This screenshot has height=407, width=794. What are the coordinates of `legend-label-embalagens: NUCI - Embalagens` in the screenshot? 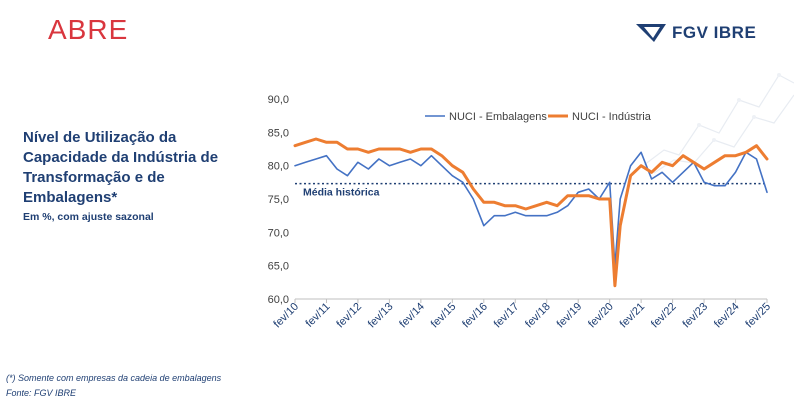 It's located at (498, 117).